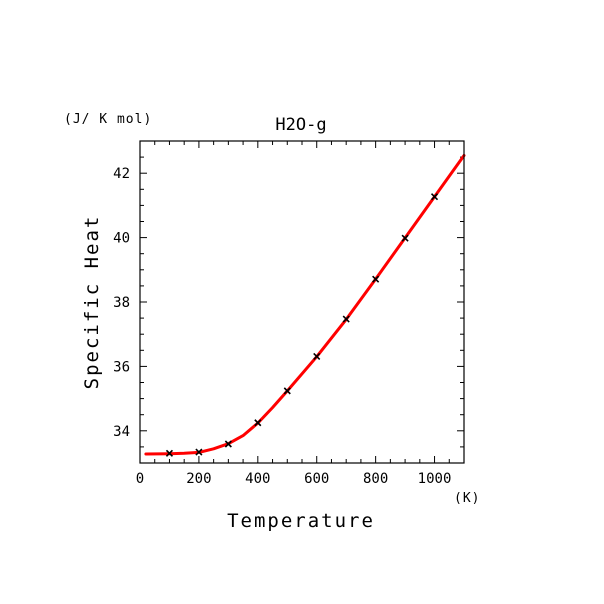  What do you see at coordinates (375, 479) in the screenshot?
I see `x-tick-label: 800` at bounding box center [375, 479].